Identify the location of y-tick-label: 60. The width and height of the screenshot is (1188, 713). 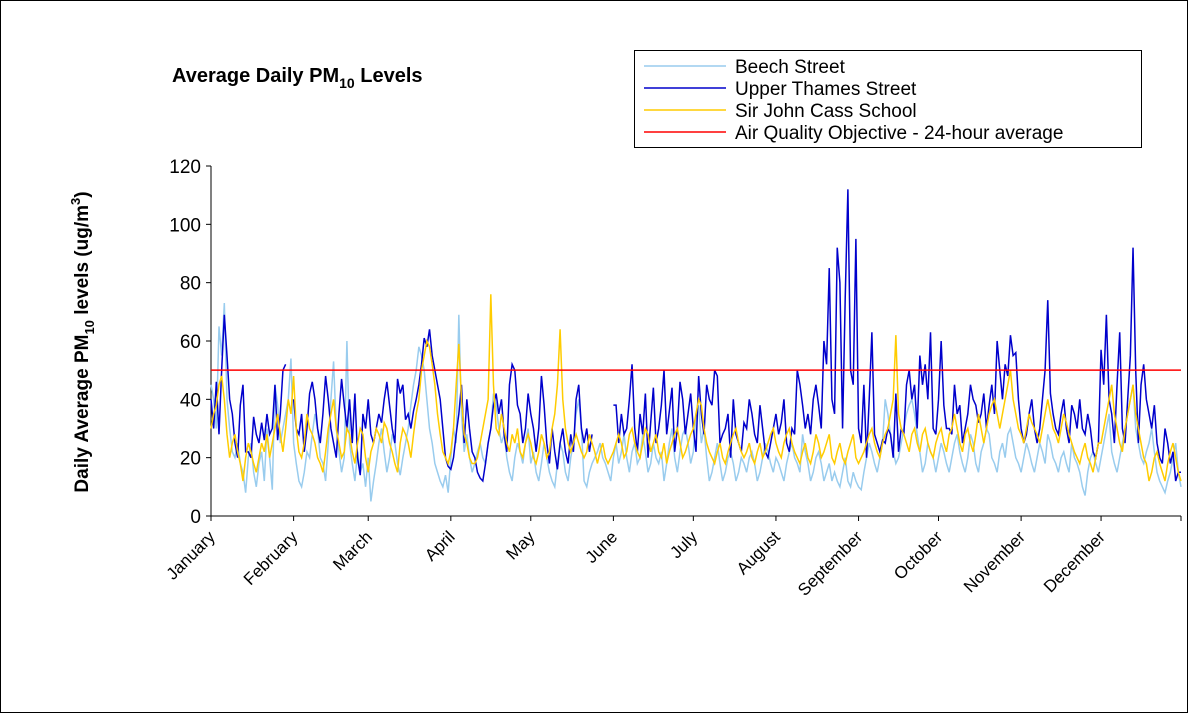
(190, 342).